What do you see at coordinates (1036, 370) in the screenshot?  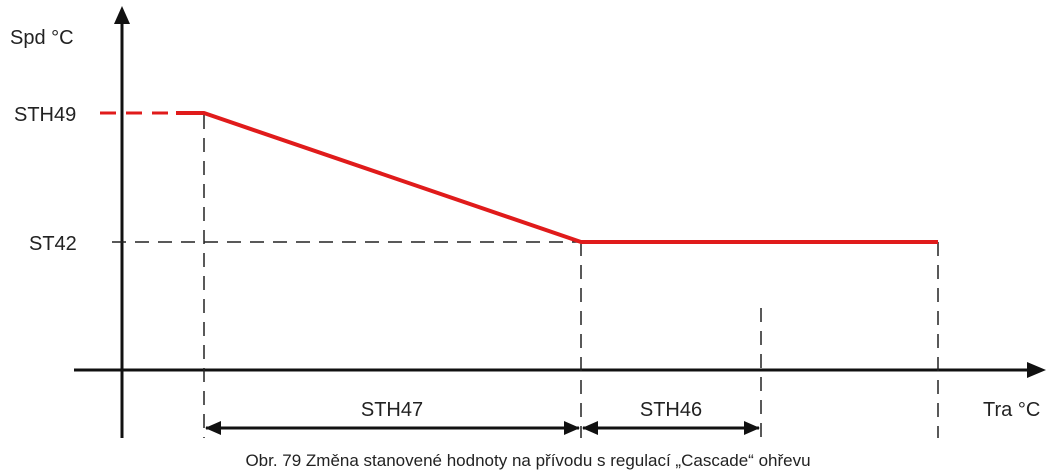 I see `x-axis-arrowhead` at bounding box center [1036, 370].